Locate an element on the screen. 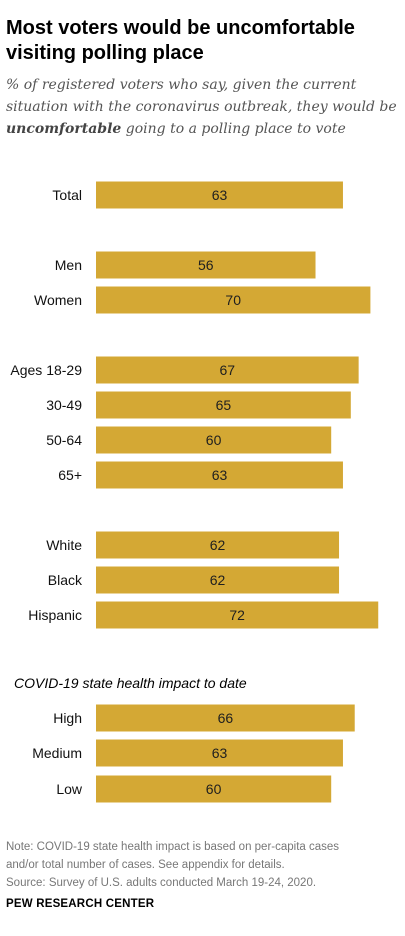  value-label-men: 56 is located at coordinates (206, 265).